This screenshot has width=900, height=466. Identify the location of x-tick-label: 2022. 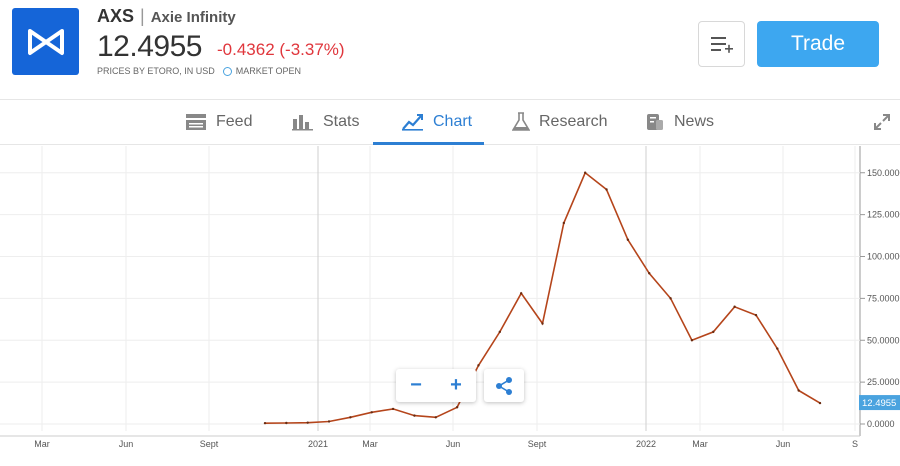
(646, 444).